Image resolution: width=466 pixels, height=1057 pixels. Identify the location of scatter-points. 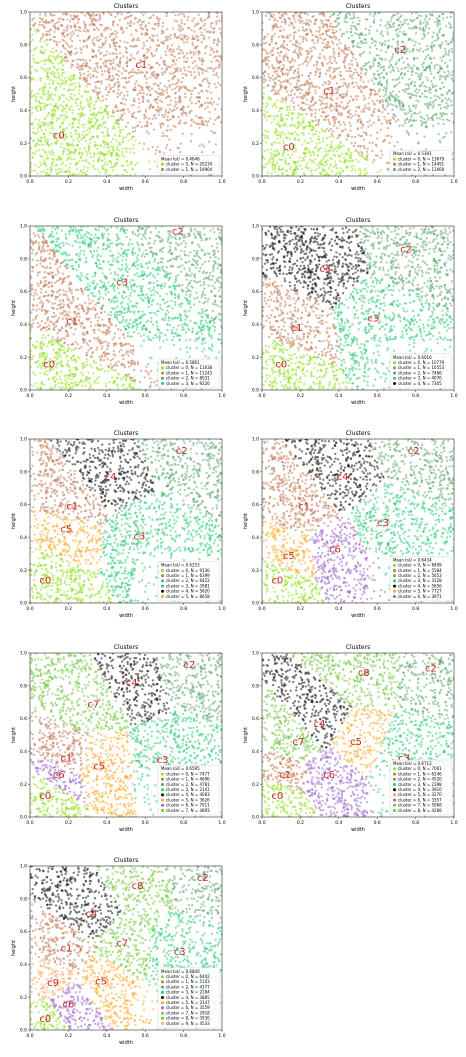
(126, 94).